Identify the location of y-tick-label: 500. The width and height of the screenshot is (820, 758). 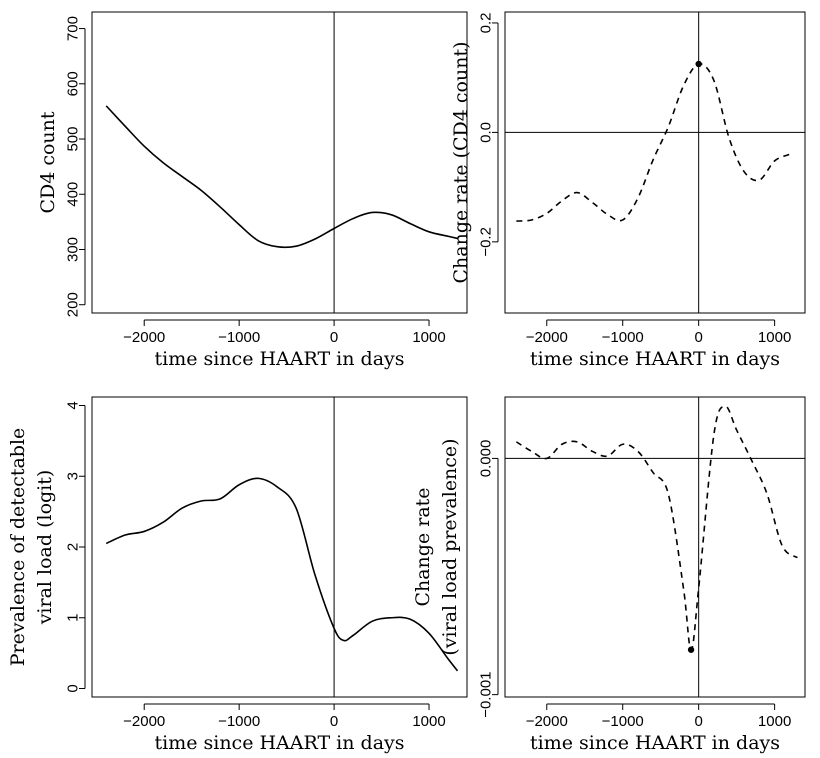
(73, 139).